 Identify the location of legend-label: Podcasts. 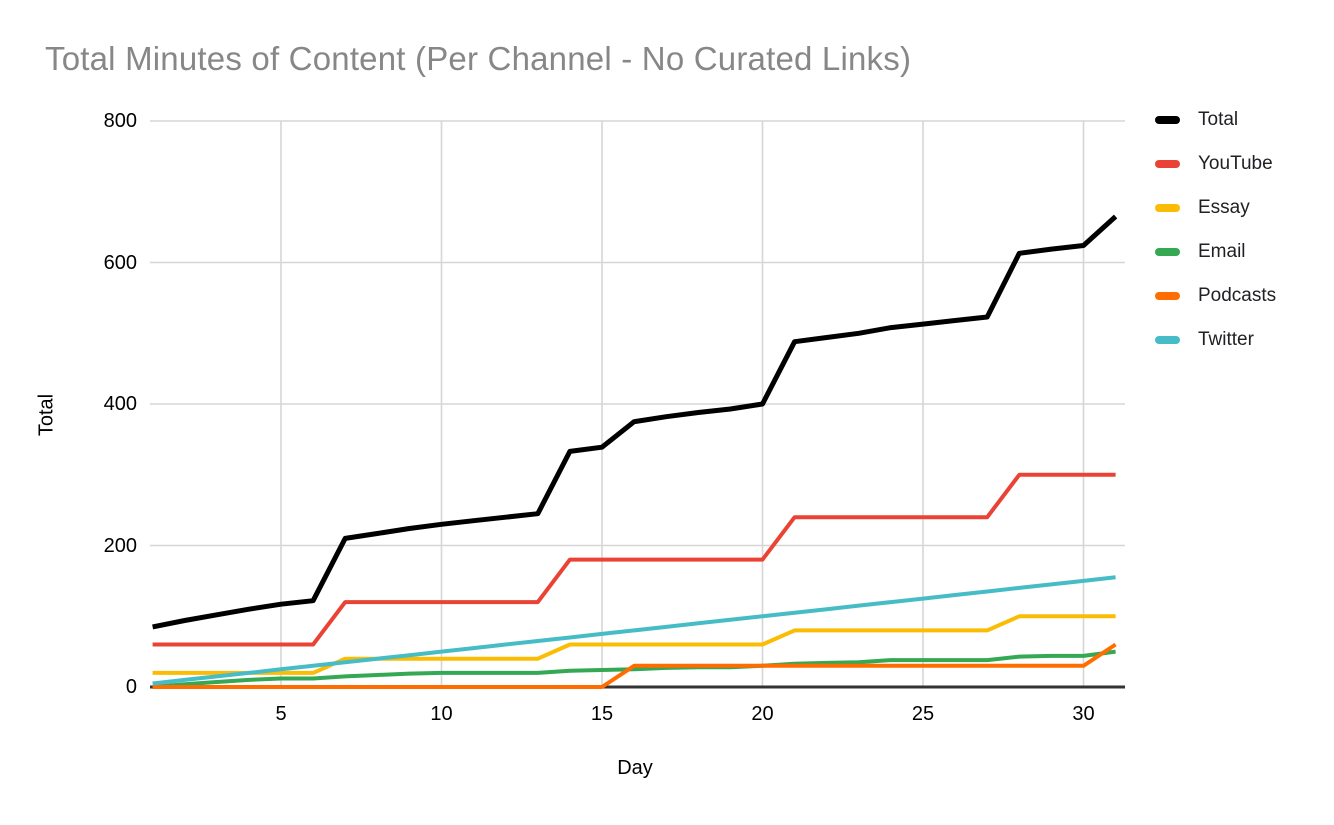
(1237, 295).